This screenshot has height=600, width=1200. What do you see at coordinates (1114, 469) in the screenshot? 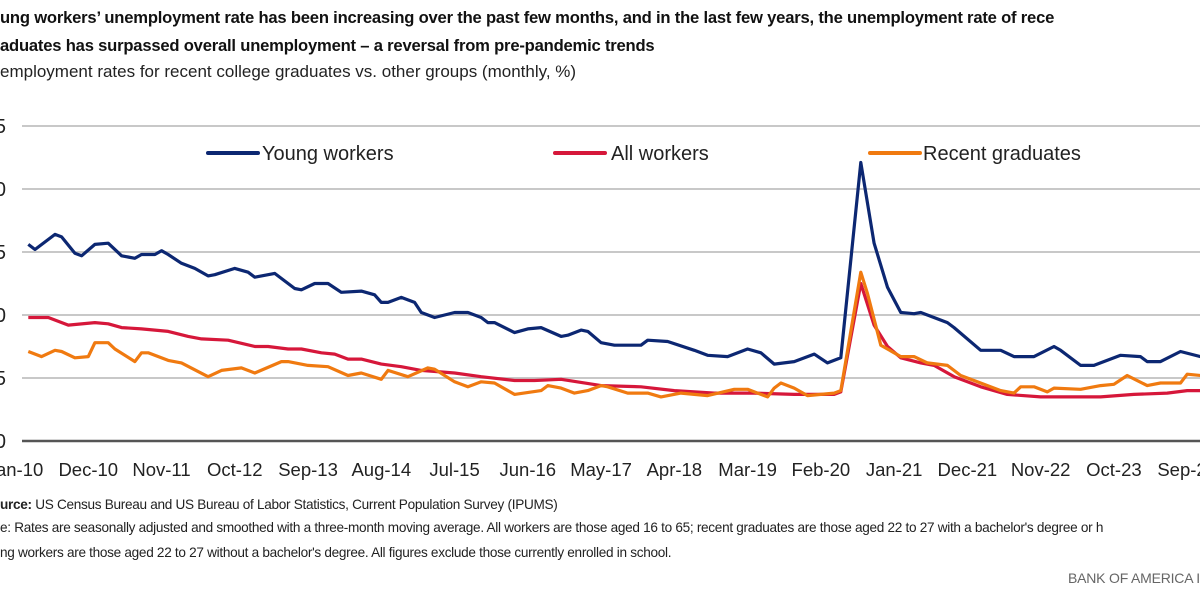
I see `x-tick-label: Oct-23` at bounding box center [1114, 469].